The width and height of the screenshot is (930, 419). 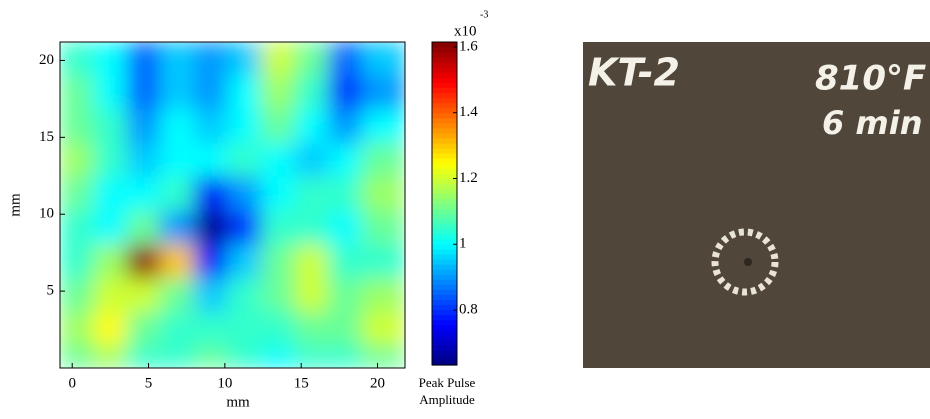 What do you see at coordinates (484, 14) in the screenshot?
I see `colorbar-exponent: -3` at bounding box center [484, 14].